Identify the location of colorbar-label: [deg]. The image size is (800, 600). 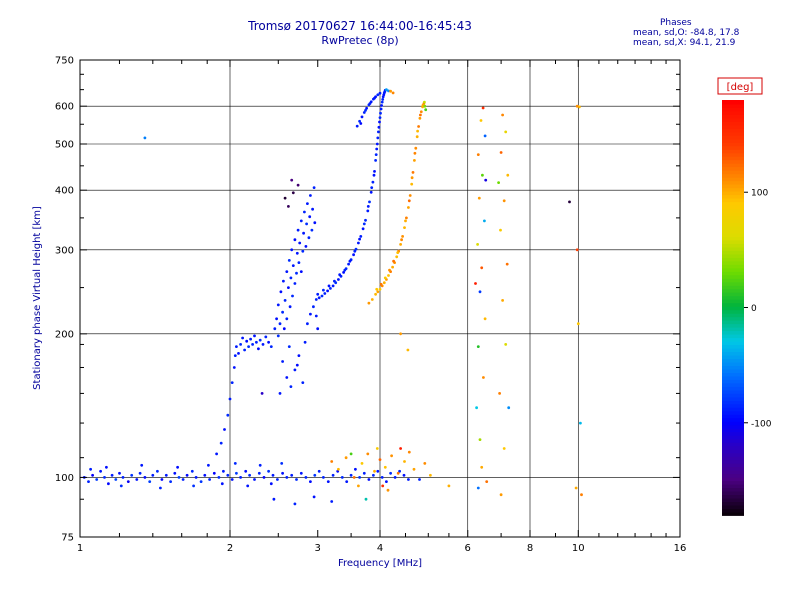
(740, 87).